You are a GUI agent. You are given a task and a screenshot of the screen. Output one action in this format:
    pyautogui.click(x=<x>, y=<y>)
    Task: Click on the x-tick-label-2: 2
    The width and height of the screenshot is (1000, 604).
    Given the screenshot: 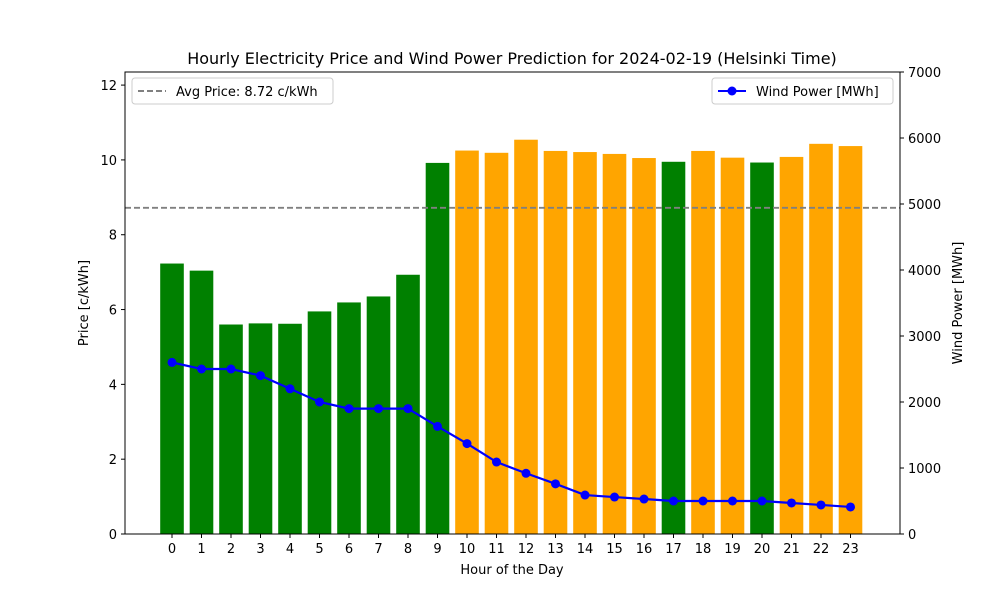 What is the action you would take?
    pyautogui.click(x=231, y=549)
    